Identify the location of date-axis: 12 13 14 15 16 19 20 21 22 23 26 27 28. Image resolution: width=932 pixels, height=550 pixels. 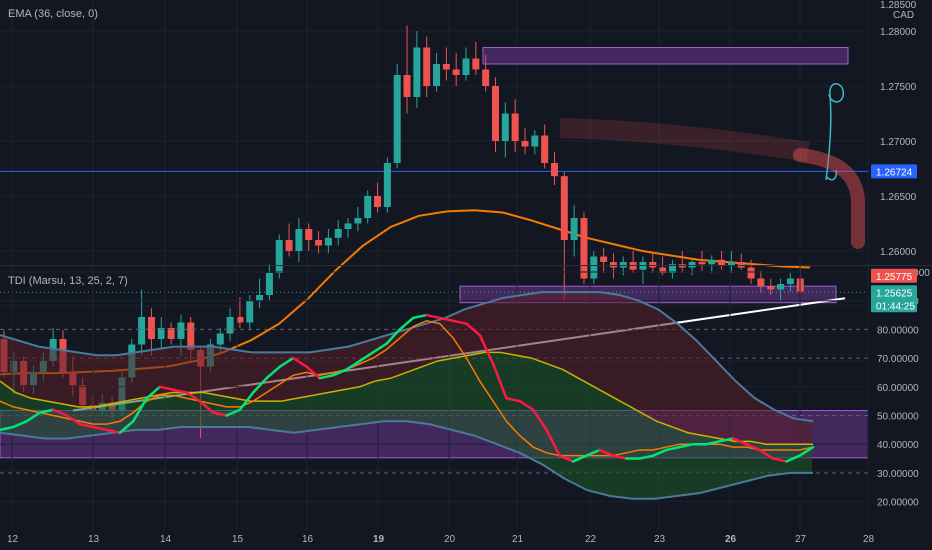
(466, 540).